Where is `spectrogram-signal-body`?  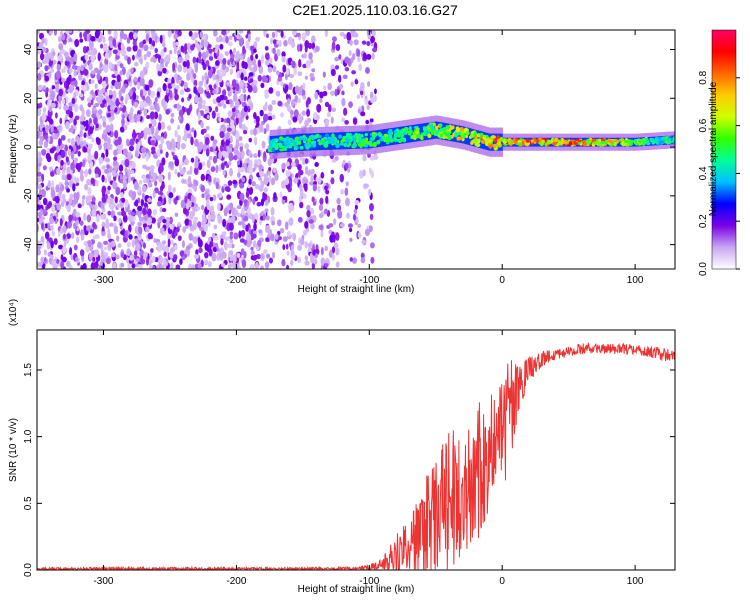
spectrogram-signal-body is located at coordinates (619, 142).